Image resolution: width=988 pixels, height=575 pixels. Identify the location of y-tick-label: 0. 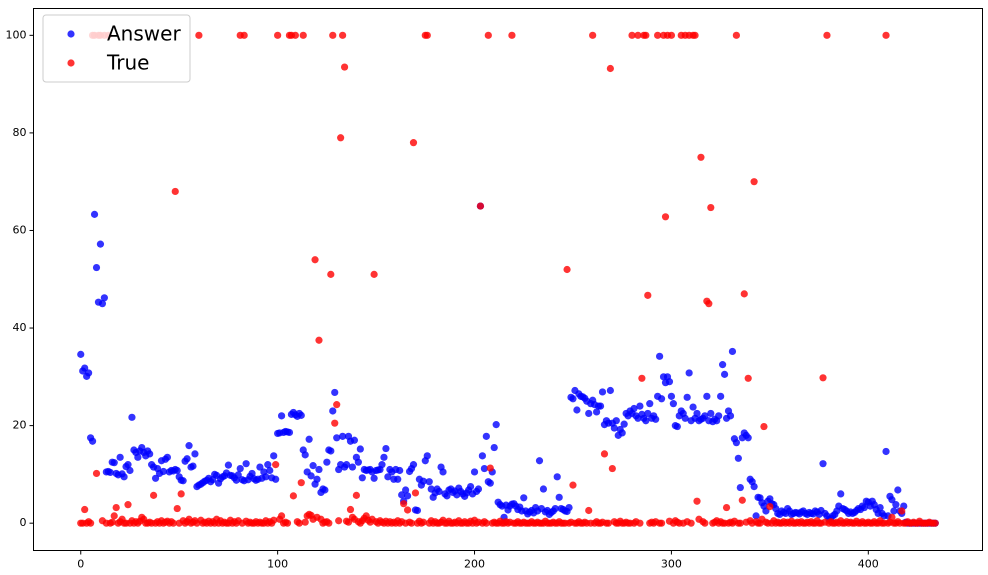
(23, 522).